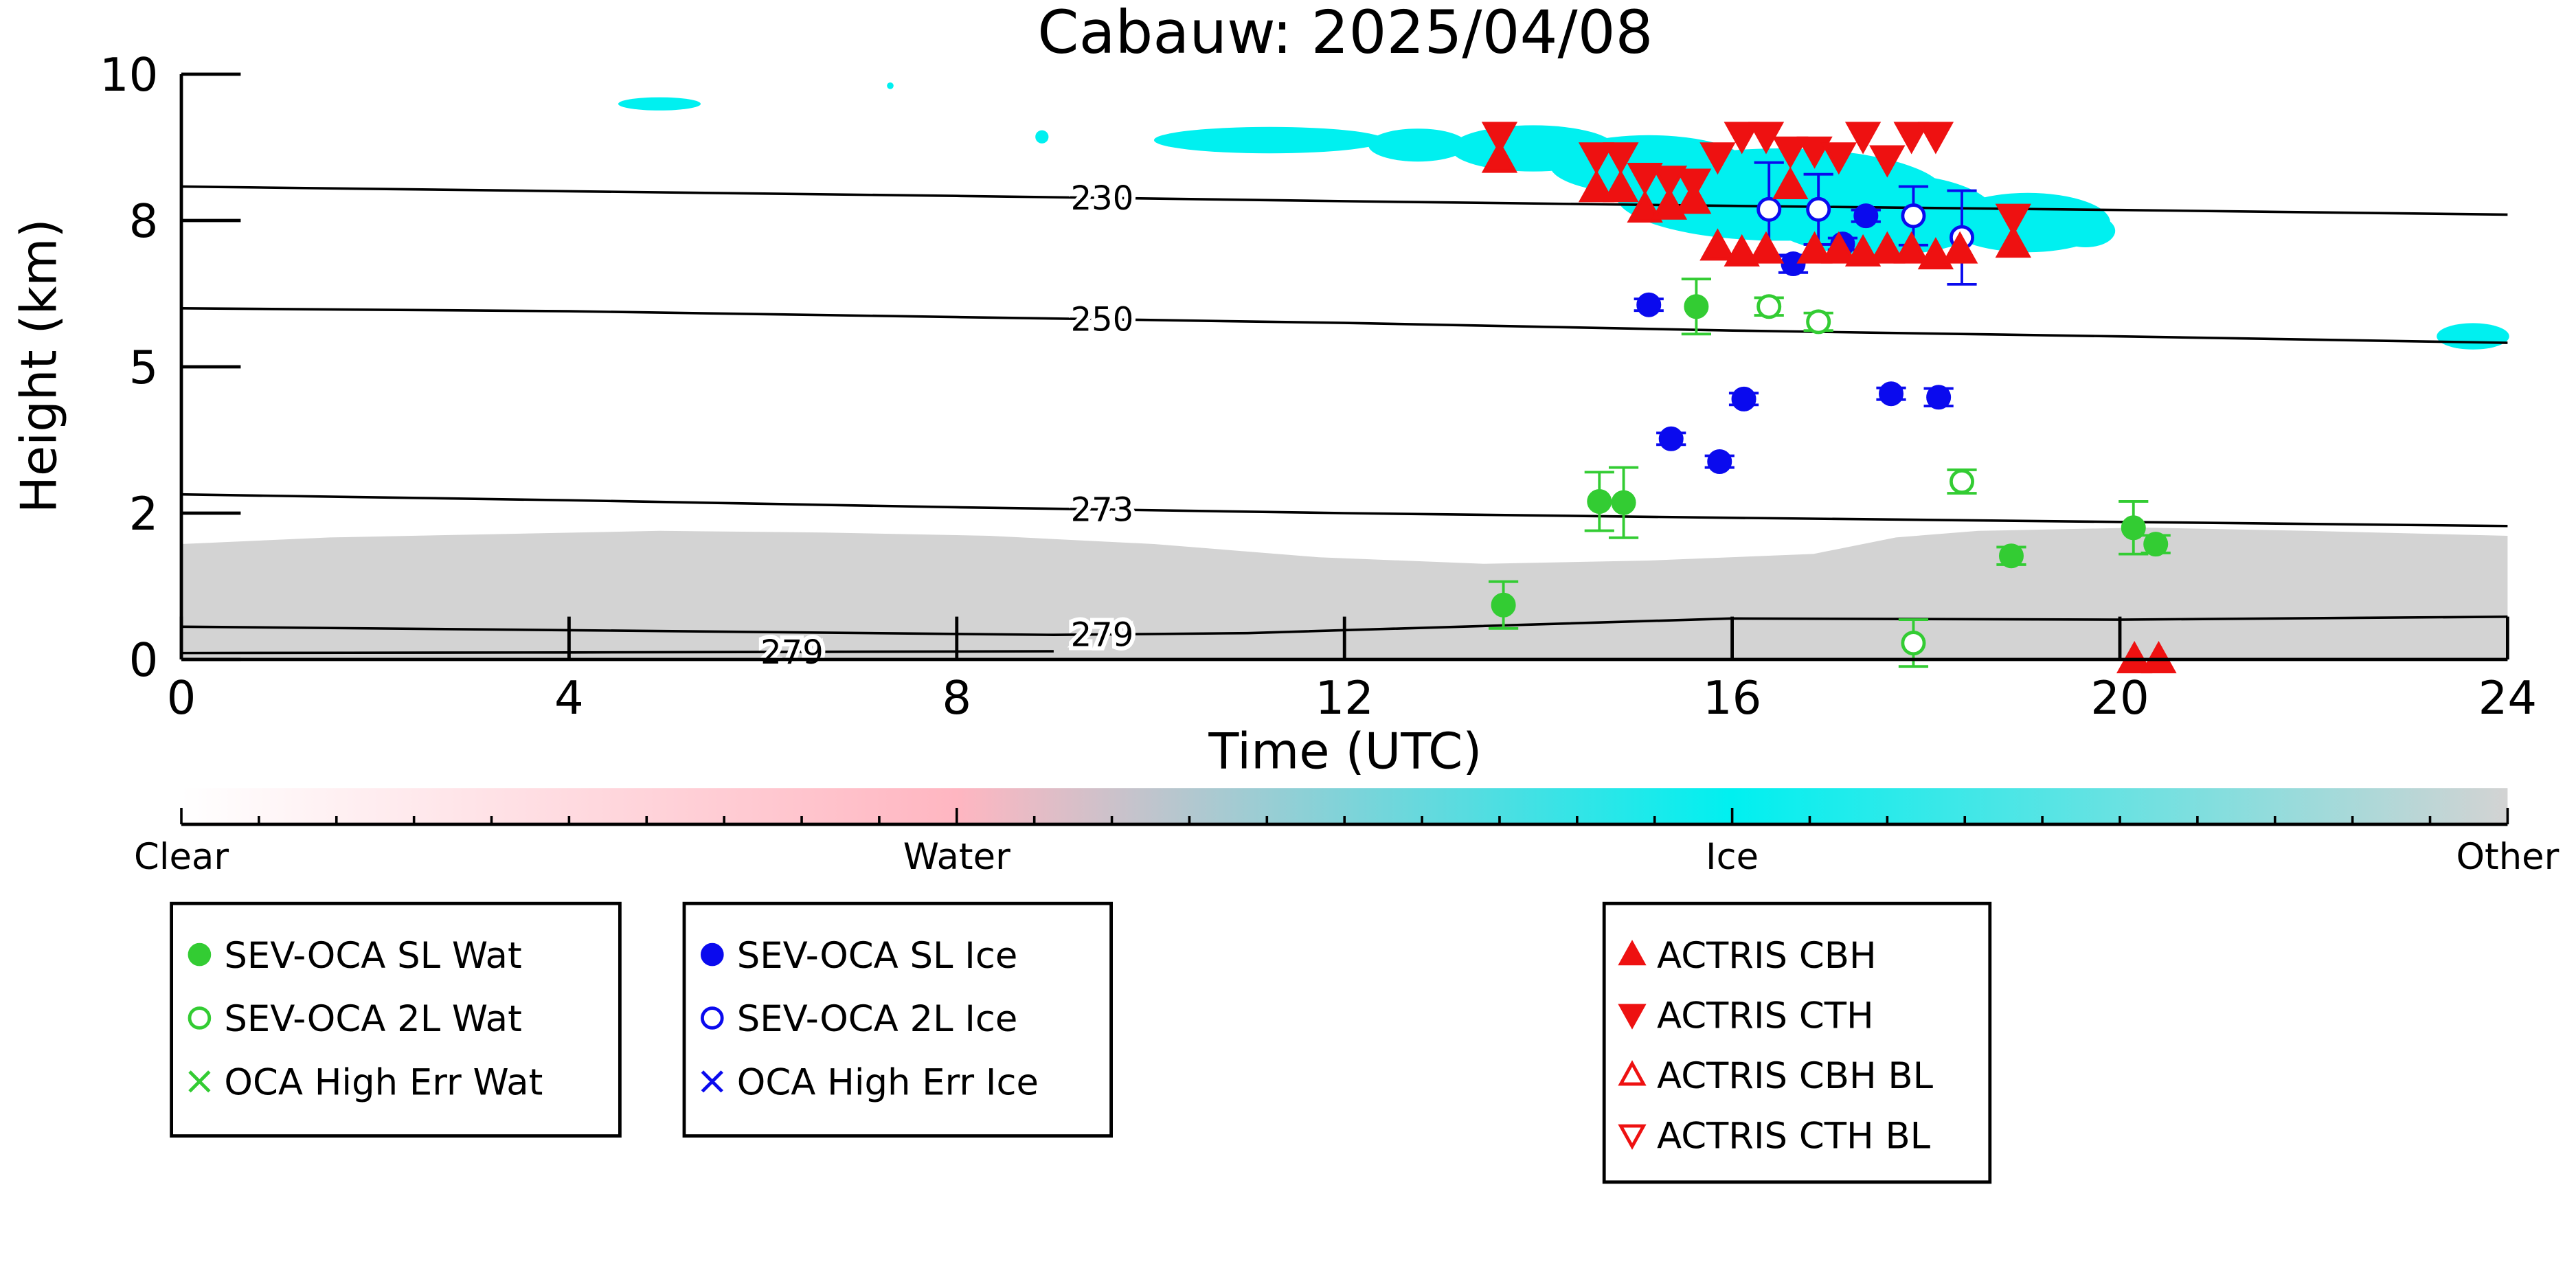 This screenshot has height=1288, width=2576. Describe the element at coordinates (569, 698) in the screenshot. I see `x-tick-label: 4` at that location.